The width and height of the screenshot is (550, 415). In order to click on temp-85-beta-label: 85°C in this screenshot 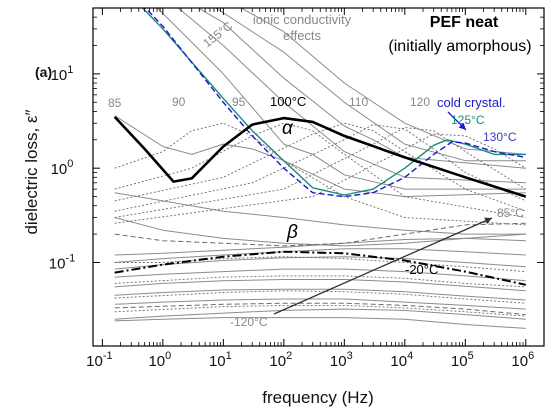, I will do `click(510, 213)`.